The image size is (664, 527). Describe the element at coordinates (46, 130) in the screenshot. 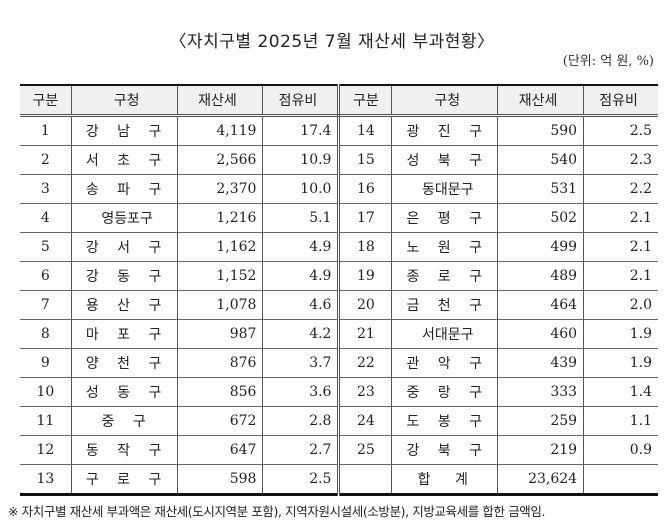

I see `rank-cell: 1` at that location.